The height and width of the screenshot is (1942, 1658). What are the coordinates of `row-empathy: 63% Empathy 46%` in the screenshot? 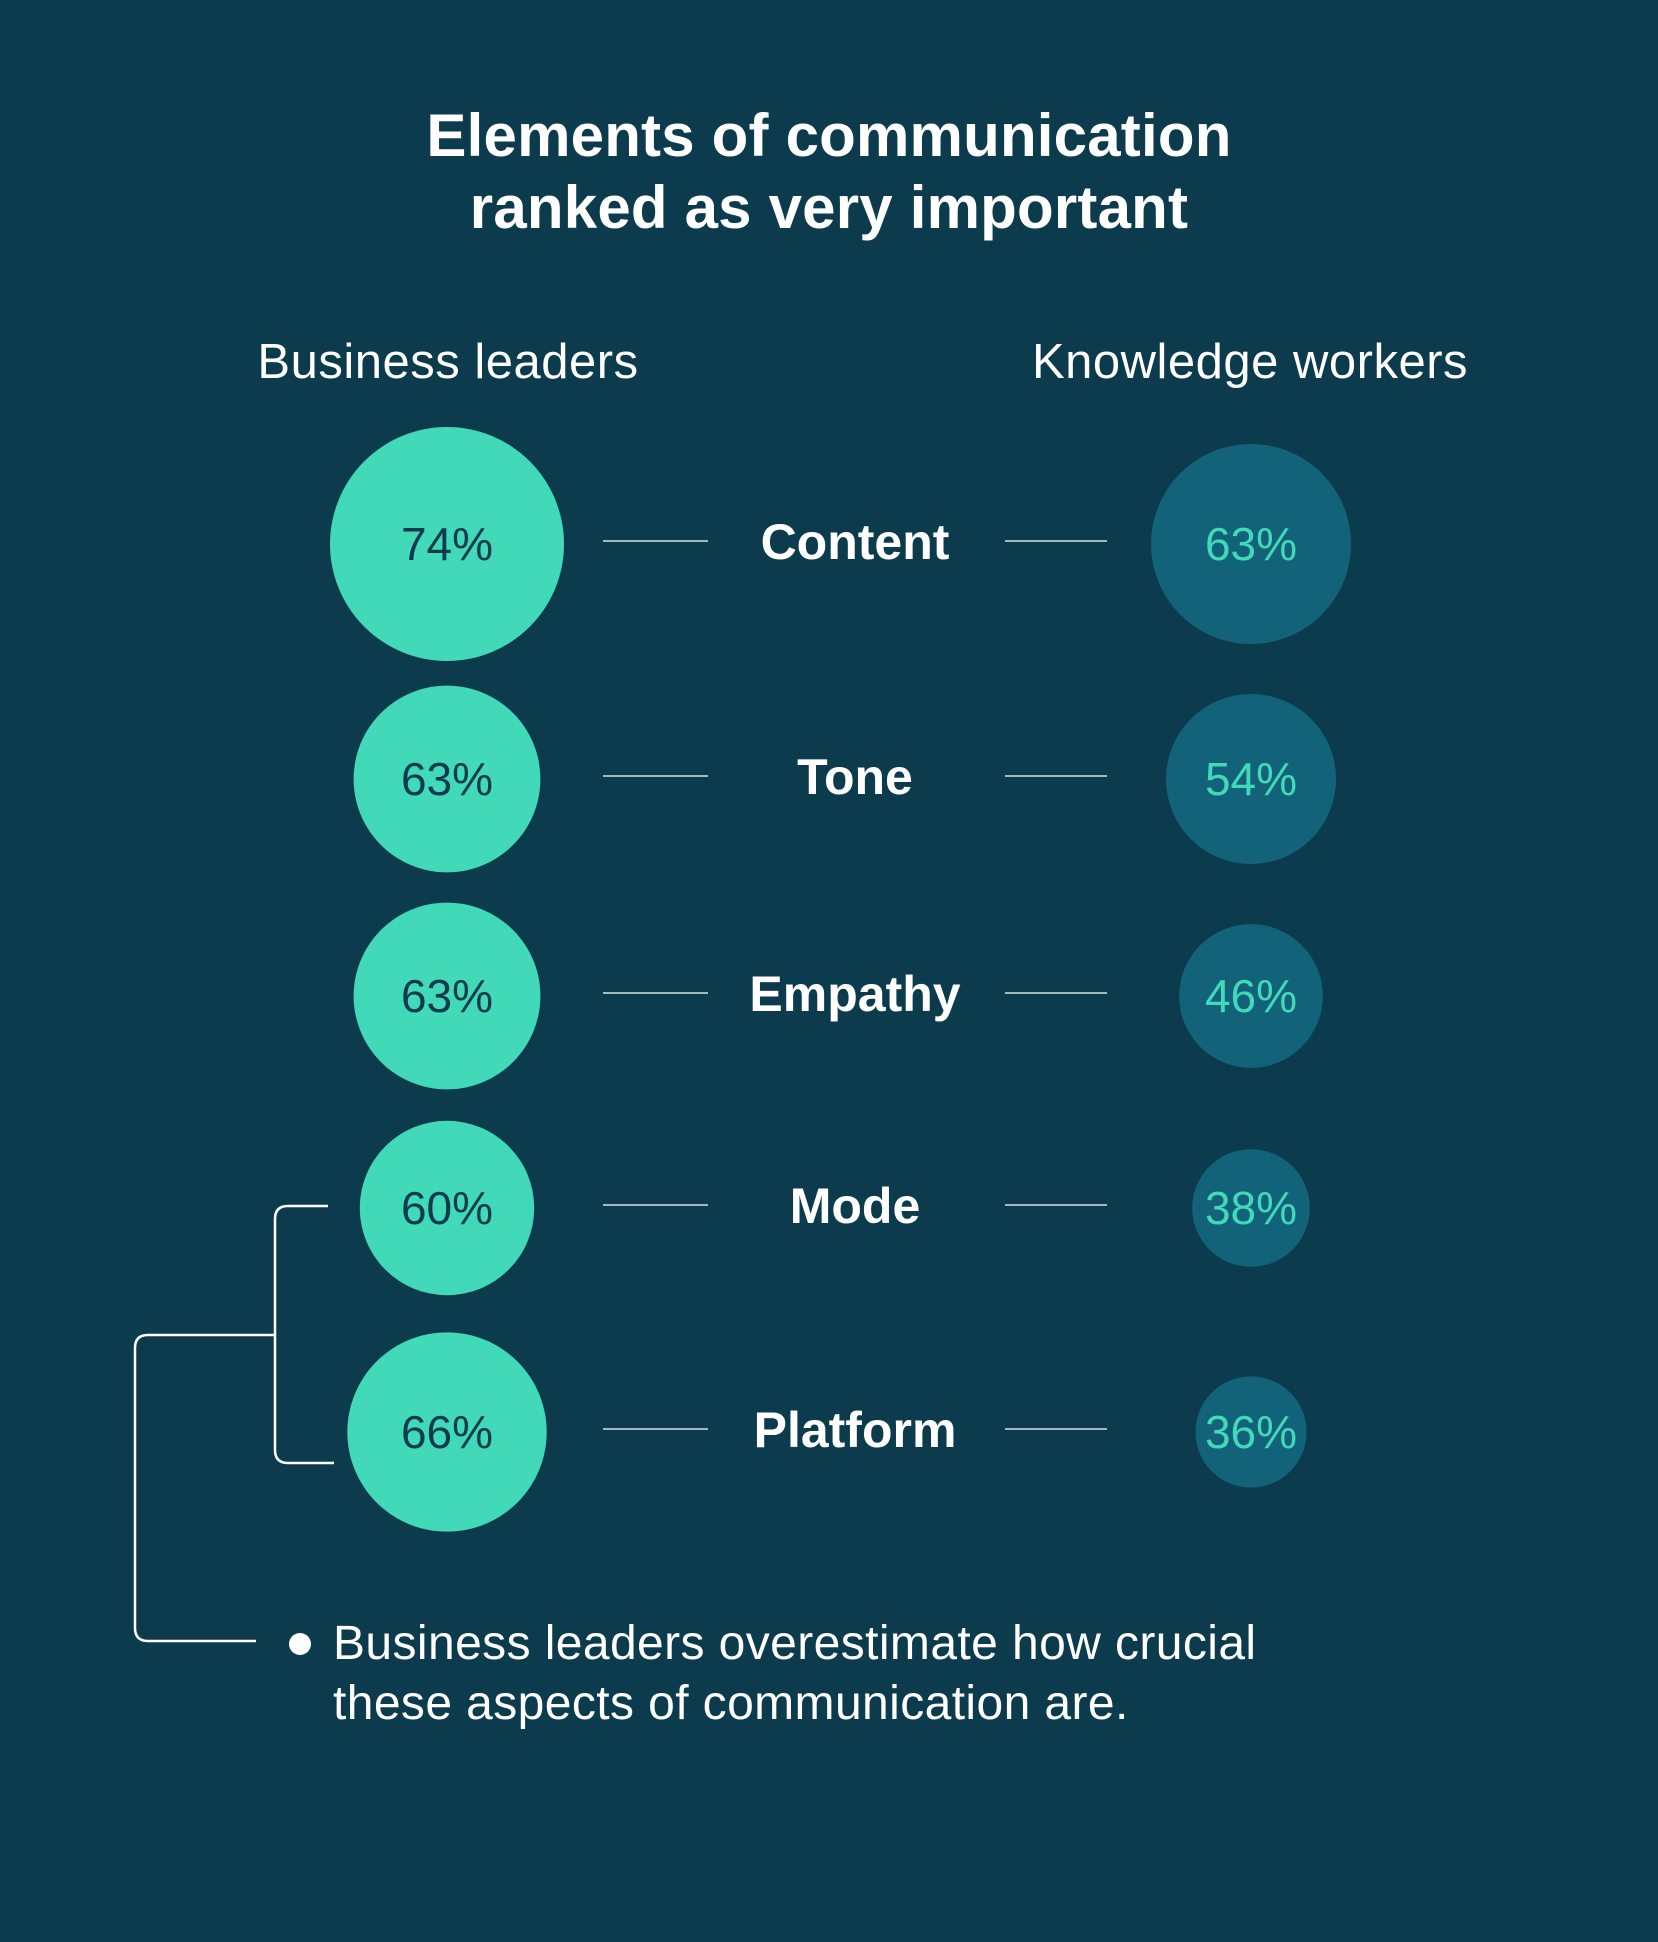 It's located at (838, 996).